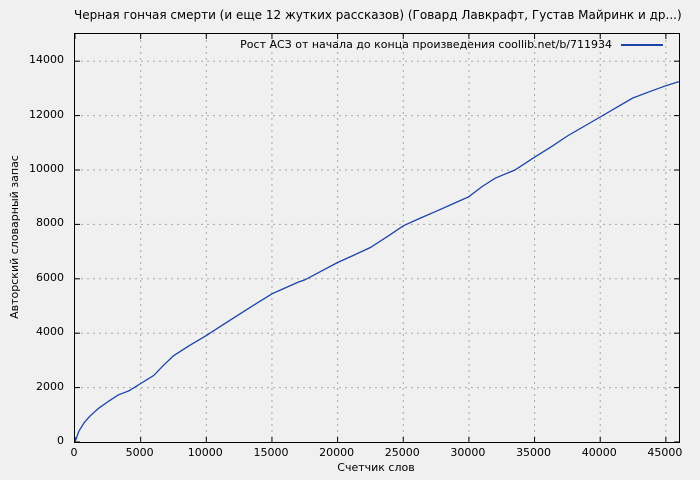 This screenshot has height=480, width=700. Describe the element at coordinates (599, 452) in the screenshot. I see `x-tick-label: 40000` at that location.